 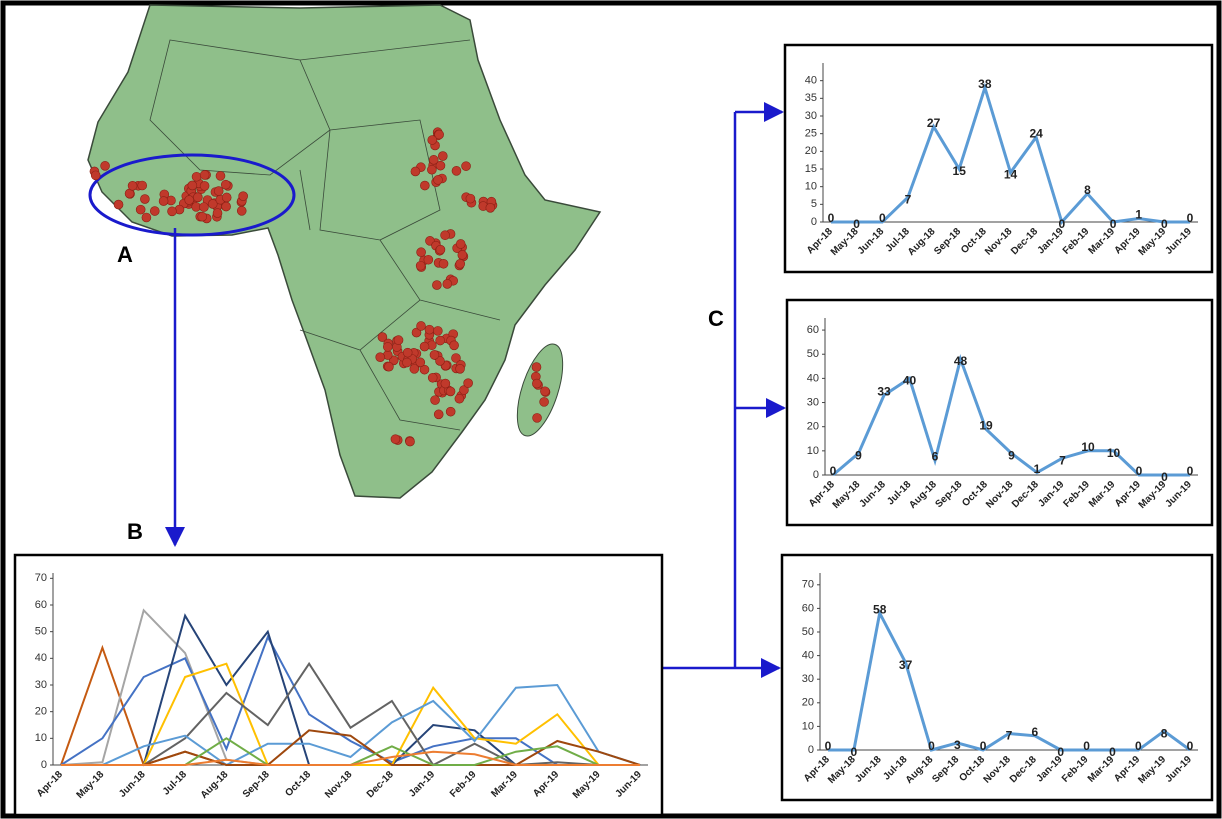 I want to click on data-label: 19, so click(x=986, y=425).